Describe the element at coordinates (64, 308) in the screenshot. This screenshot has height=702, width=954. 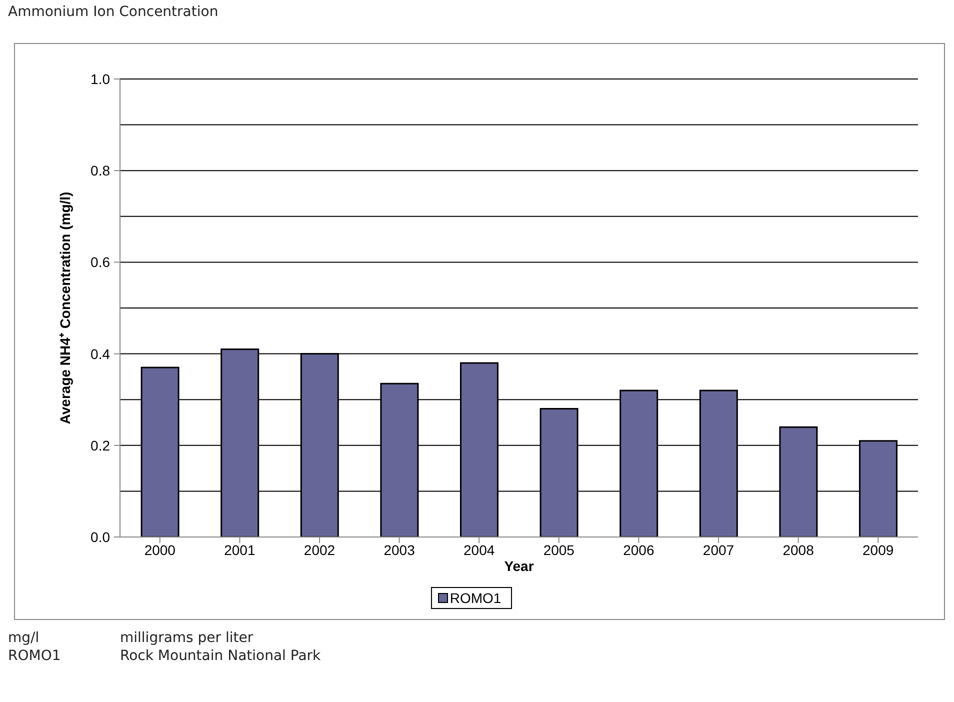
I see `y-axis-title: Average NH4⁺ Concentration (mg/l)` at that location.